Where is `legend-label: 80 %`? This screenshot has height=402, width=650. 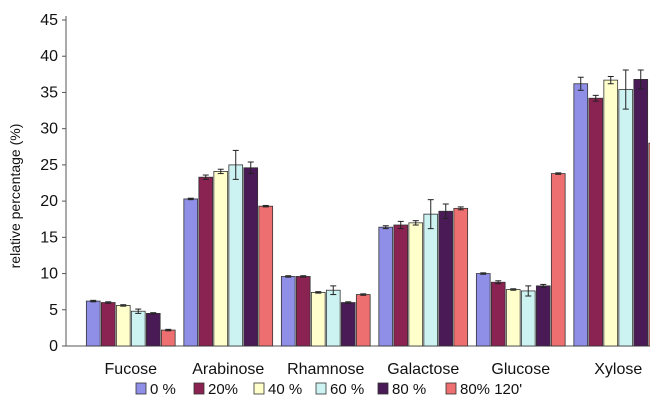
legend-label: 80 % is located at coordinates (409, 389).